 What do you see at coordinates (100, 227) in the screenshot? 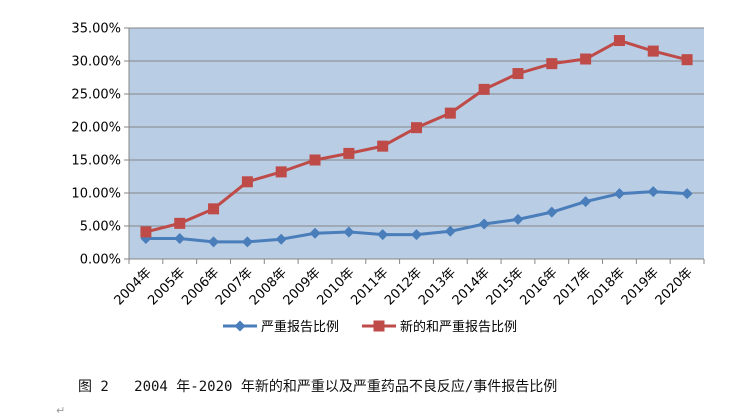
I see `y-tick-label: 5.00%` at bounding box center [100, 227].